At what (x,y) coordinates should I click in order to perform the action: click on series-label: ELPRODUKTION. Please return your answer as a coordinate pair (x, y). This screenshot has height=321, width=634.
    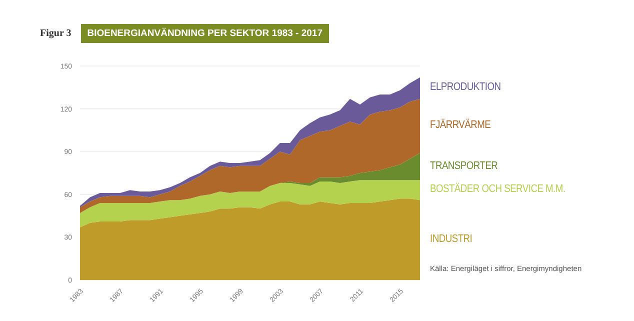
    Looking at the image, I should click on (465, 87).